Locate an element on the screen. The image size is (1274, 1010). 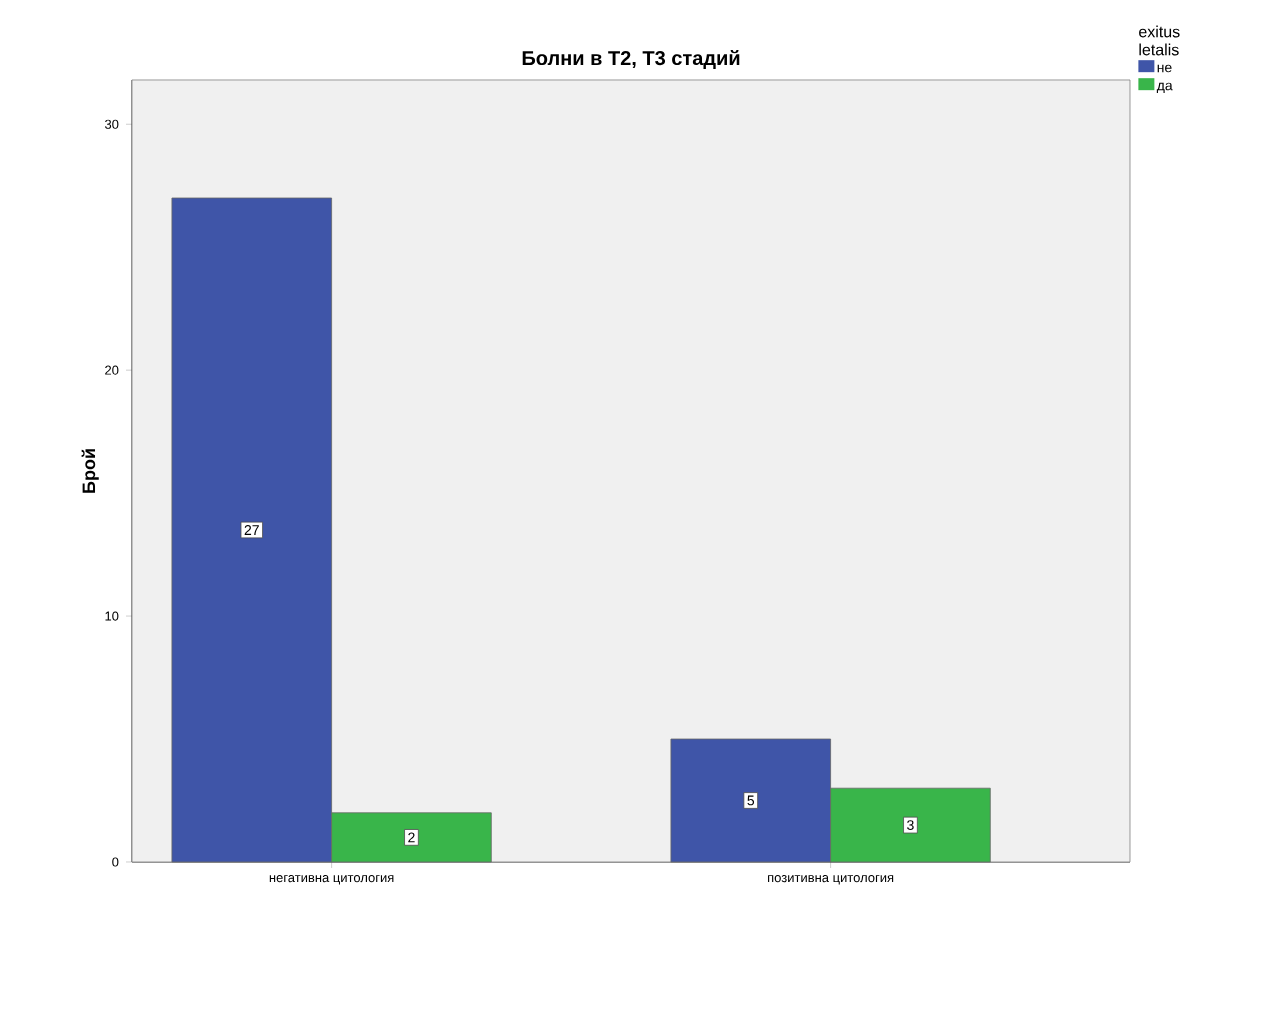
chart-title: Болни в Т2, Т3 стадий is located at coordinates (631, 59).